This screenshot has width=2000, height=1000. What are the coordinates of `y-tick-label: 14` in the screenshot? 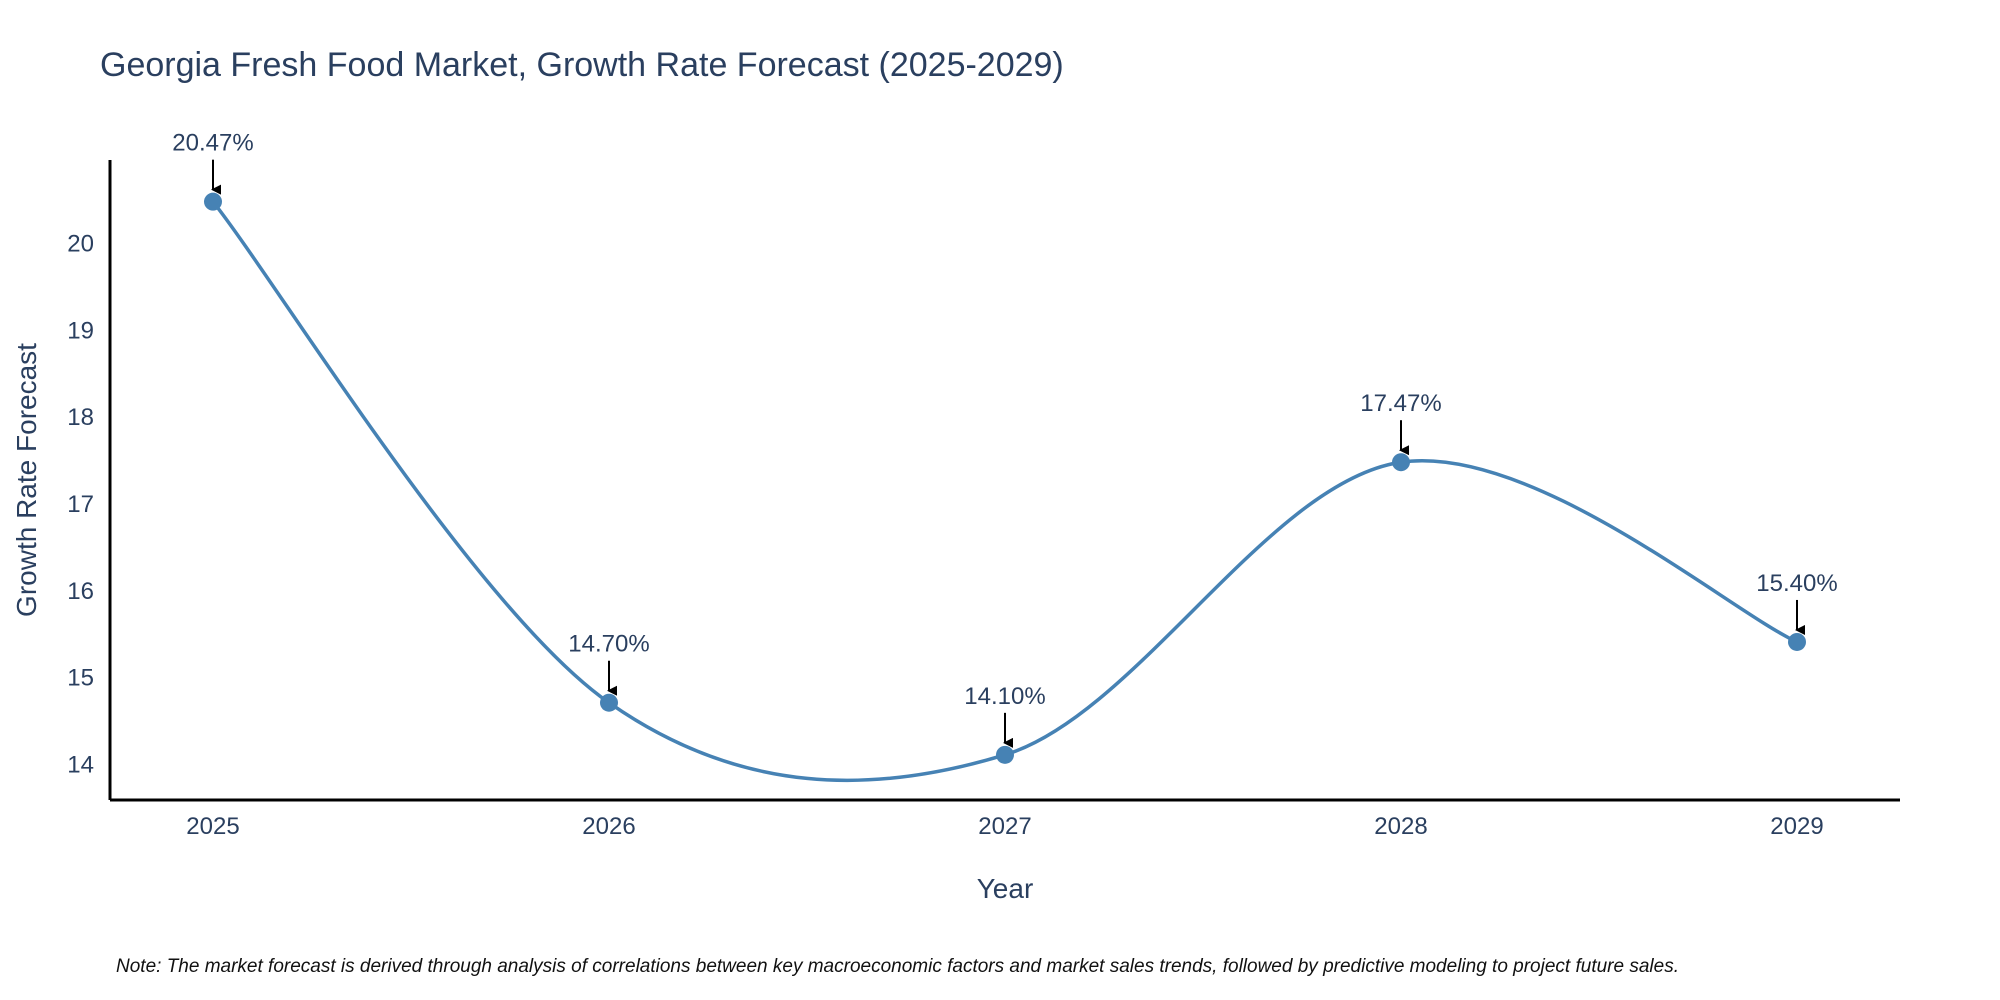 It's located at (80, 765).